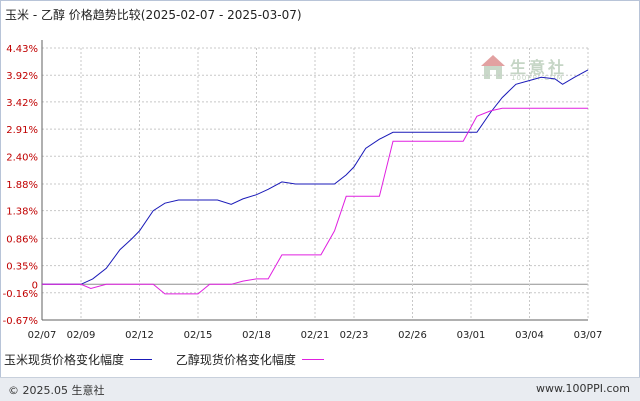 This screenshot has width=640, height=401. I want to click on x-tick-label: 03/04, so click(529, 335).